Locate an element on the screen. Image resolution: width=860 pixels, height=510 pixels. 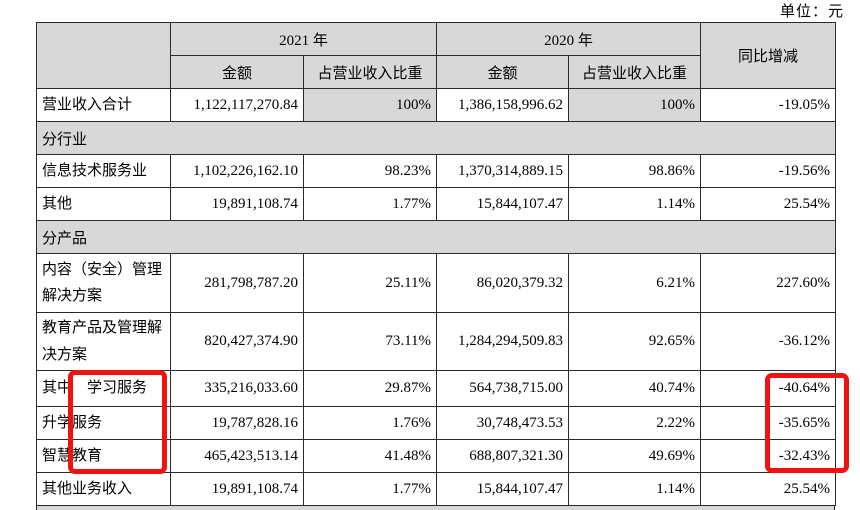
amount-2020-cell: 1,284,294,509.83 is located at coordinates (503, 341).